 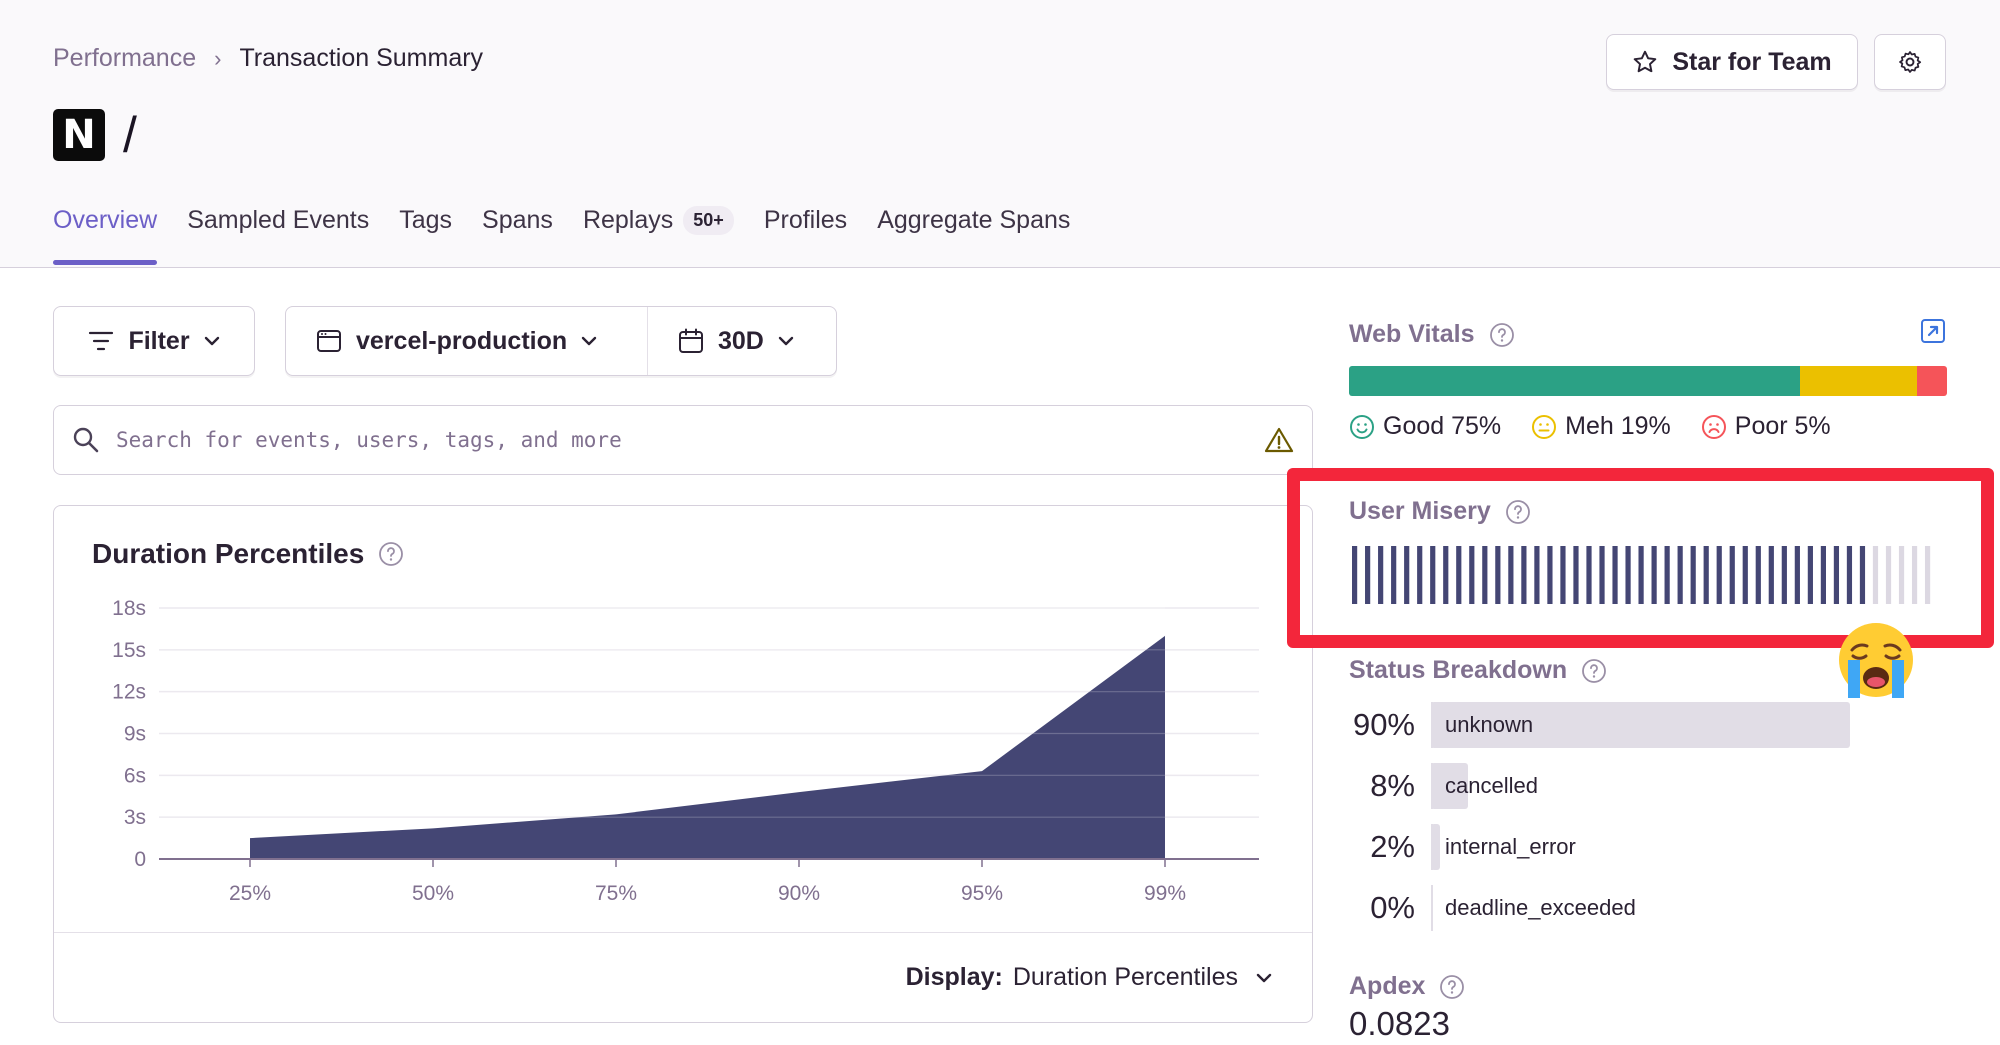 What do you see at coordinates (741, 340) in the screenshot?
I see `date-range-label: 30D` at bounding box center [741, 340].